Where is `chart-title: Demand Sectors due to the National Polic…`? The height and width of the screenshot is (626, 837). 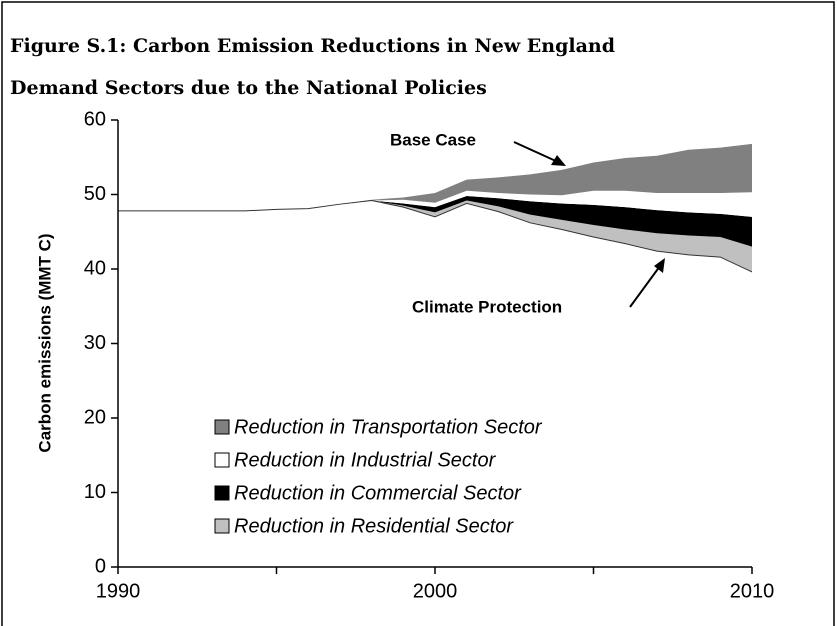
chart-title: Demand Sectors due to the National Polic… is located at coordinates (248, 88).